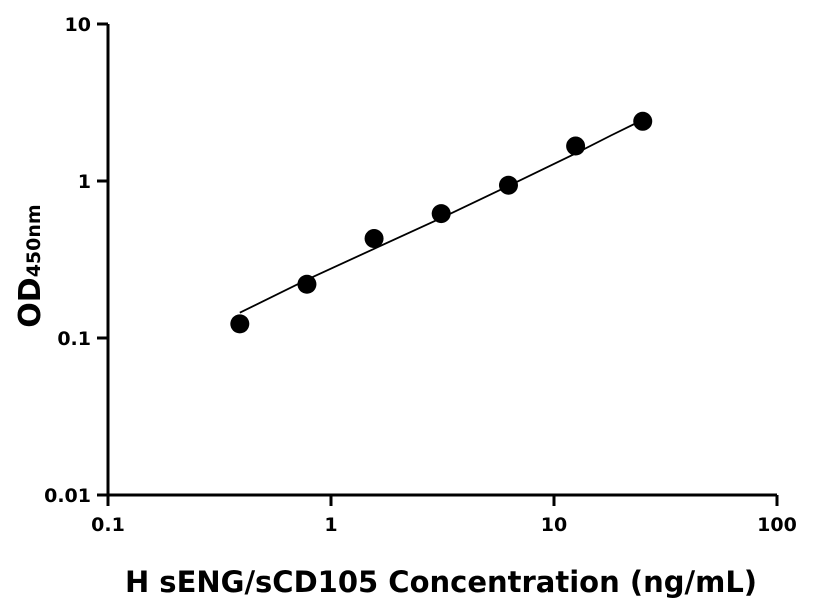 Image resolution: width=816 pixels, height=612 pixels. Describe the element at coordinates (74, 339) in the screenshot. I see `y-tick-label: 0.1` at that location.